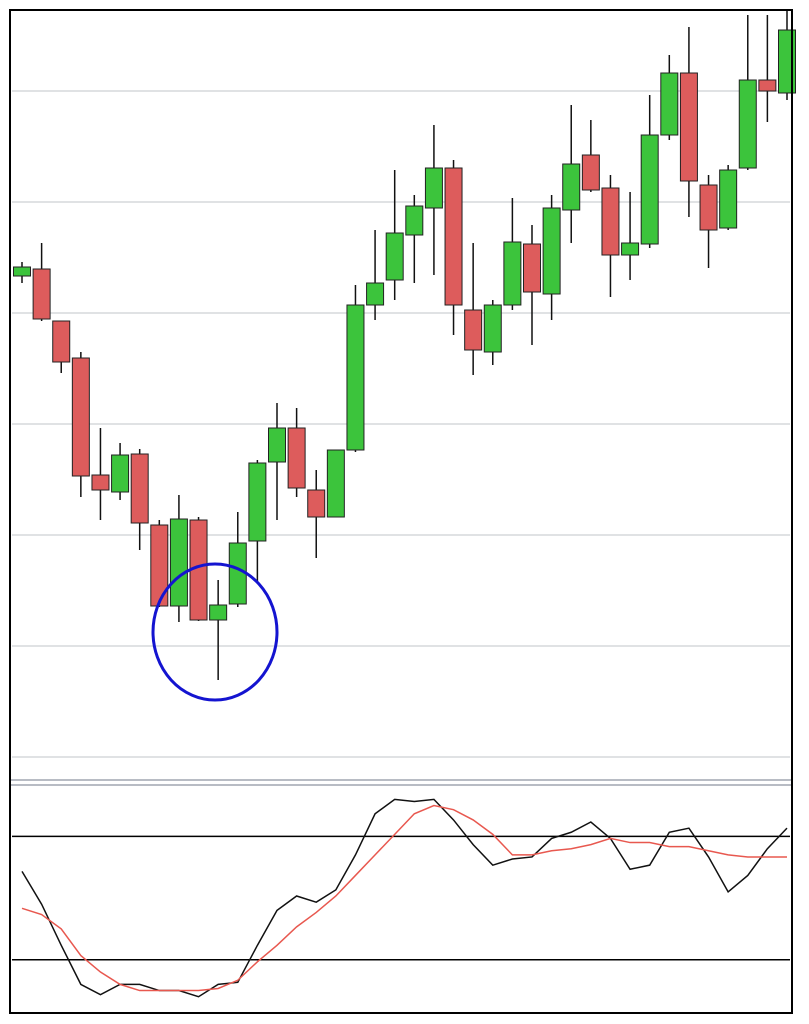 This screenshot has width=809, height=1024. I want to click on highlight-circle, so click(215, 632).